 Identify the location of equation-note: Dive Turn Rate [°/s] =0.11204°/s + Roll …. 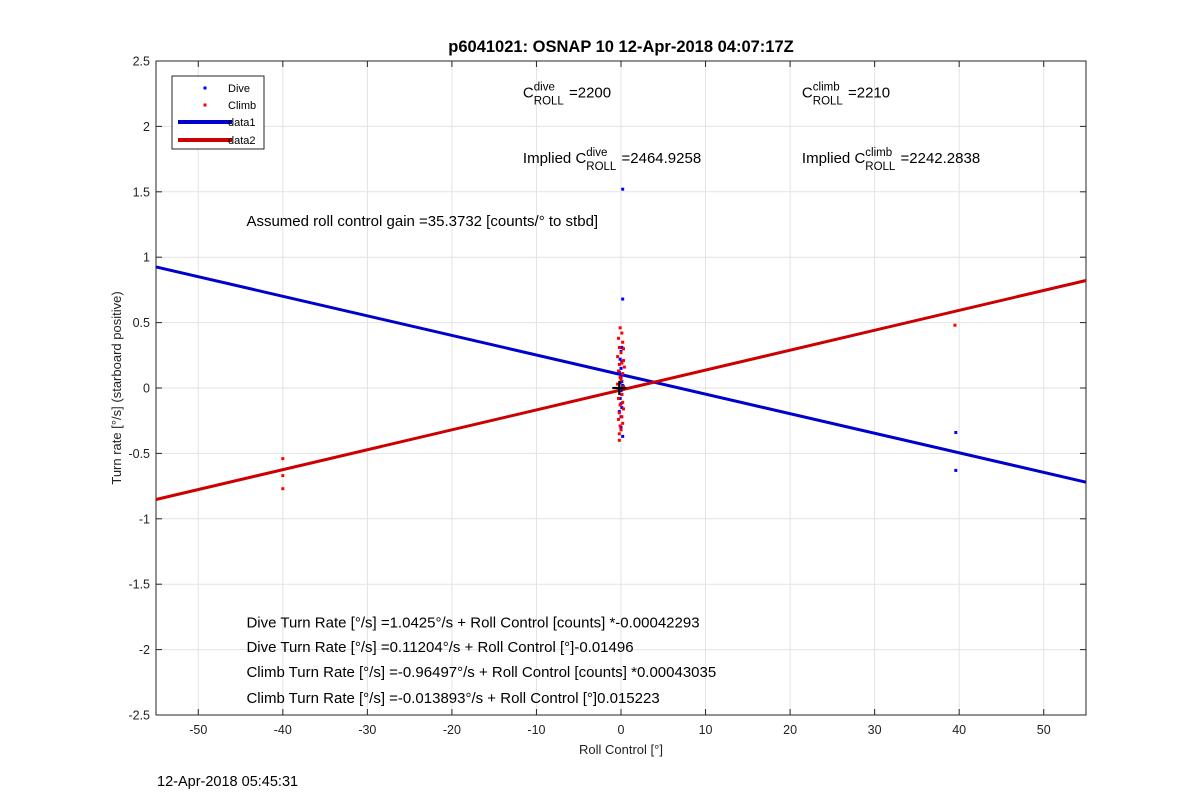
(439, 647).